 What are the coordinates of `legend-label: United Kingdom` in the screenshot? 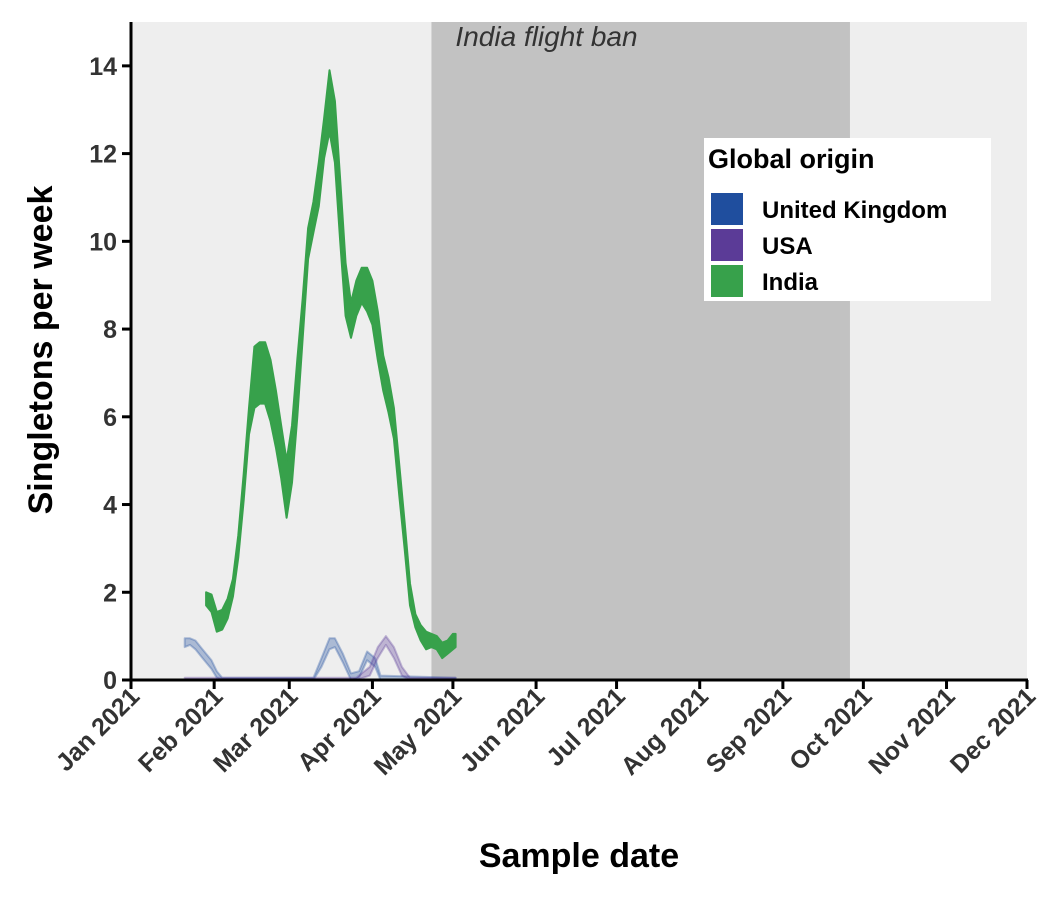 It's located at (854, 210).